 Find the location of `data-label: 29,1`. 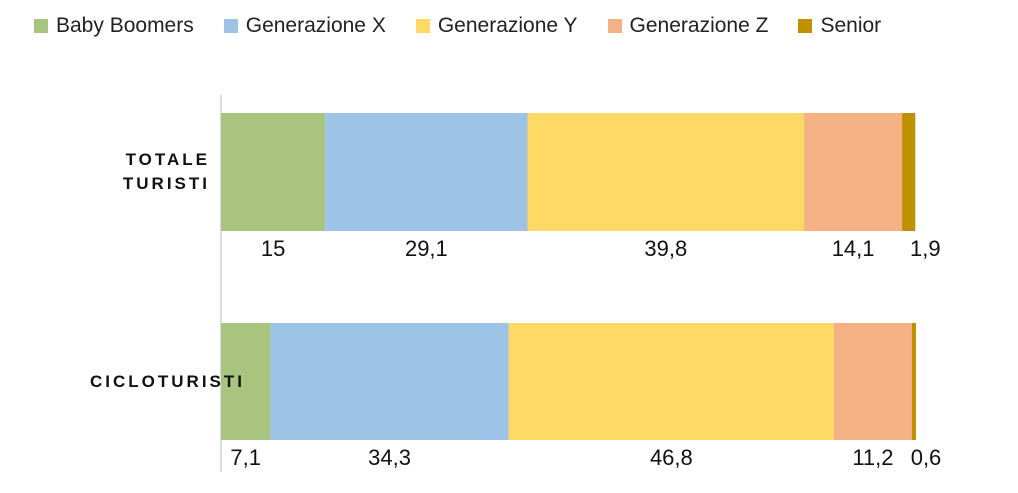

data-label: 29,1 is located at coordinates (426, 248).